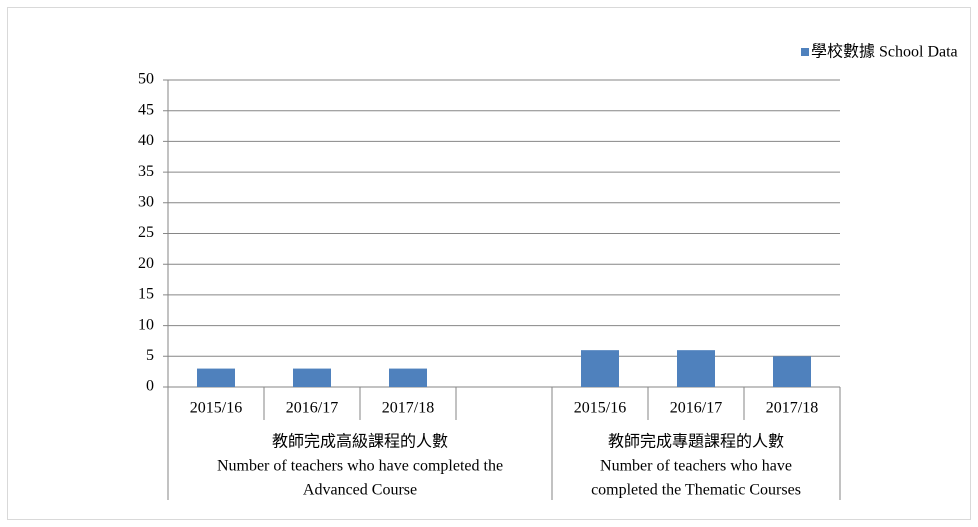  What do you see at coordinates (884, 52) in the screenshot?
I see `legend-label: 學校數據 School Data` at bounding box center [884, 52].